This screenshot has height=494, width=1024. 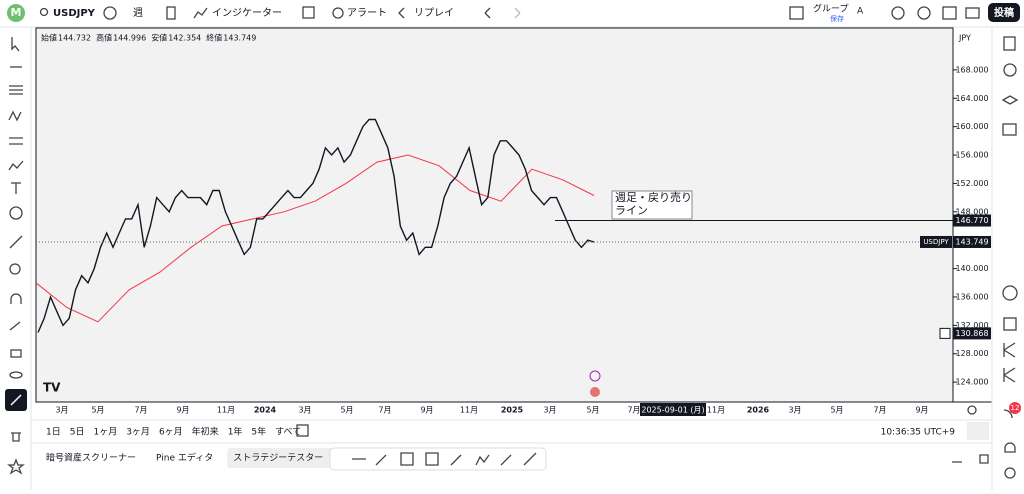 What do you see at coordinates (288, 432) in the screenshot?
I see `period-button: すべて` at bounding box center [288, 432].